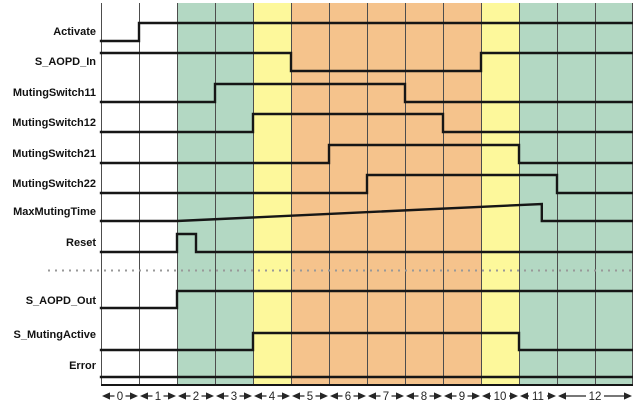 This screenshot has height=408, width=633. I want to click on axis-interval-label: 7, so click(386, 397).